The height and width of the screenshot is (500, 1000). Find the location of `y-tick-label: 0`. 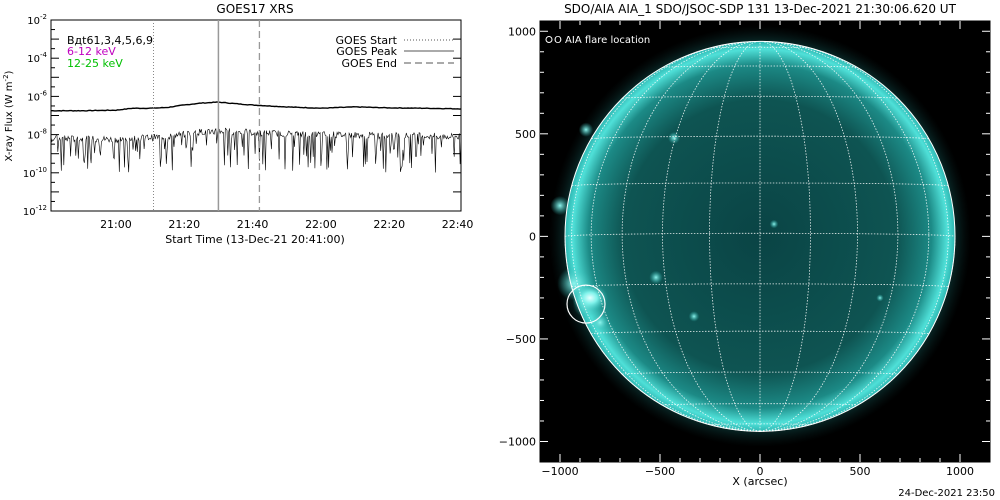

y-tick-label: 0 is located at coordinates (532, 236).